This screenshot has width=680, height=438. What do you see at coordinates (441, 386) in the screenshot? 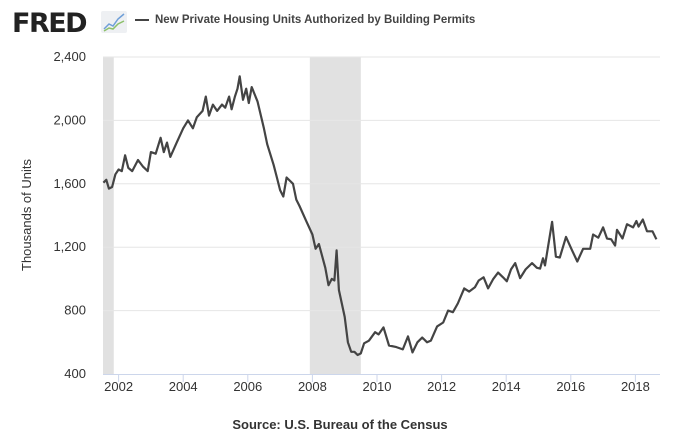
I see `x-tick-label: 2012` at bounding box center [441, 386].